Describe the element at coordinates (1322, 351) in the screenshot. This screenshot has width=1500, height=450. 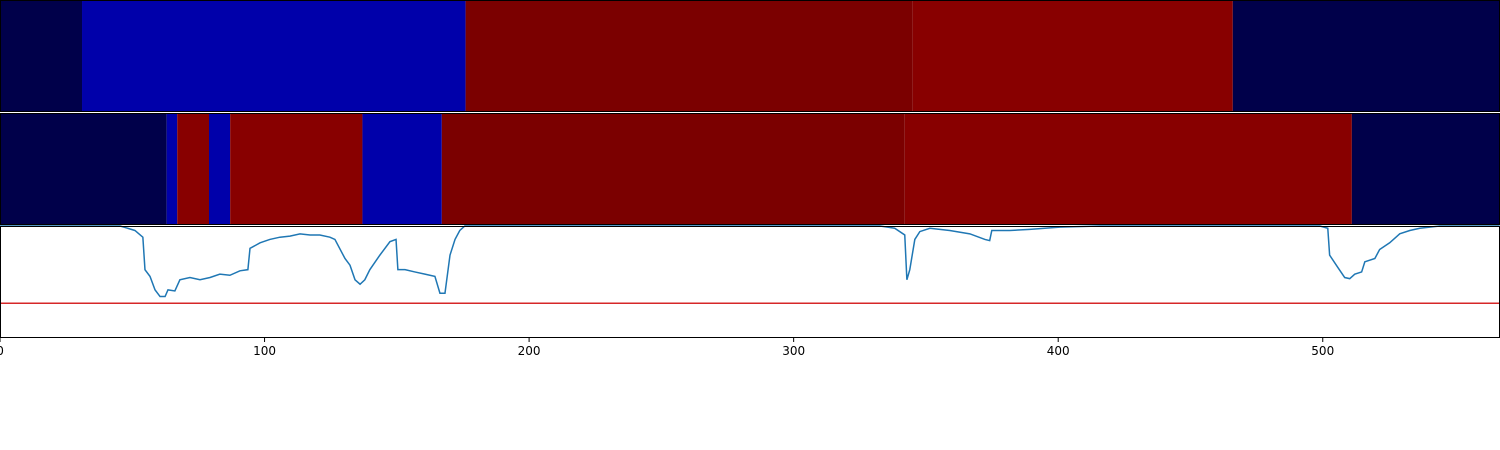
I see `x-tick-label: 500` at that location.